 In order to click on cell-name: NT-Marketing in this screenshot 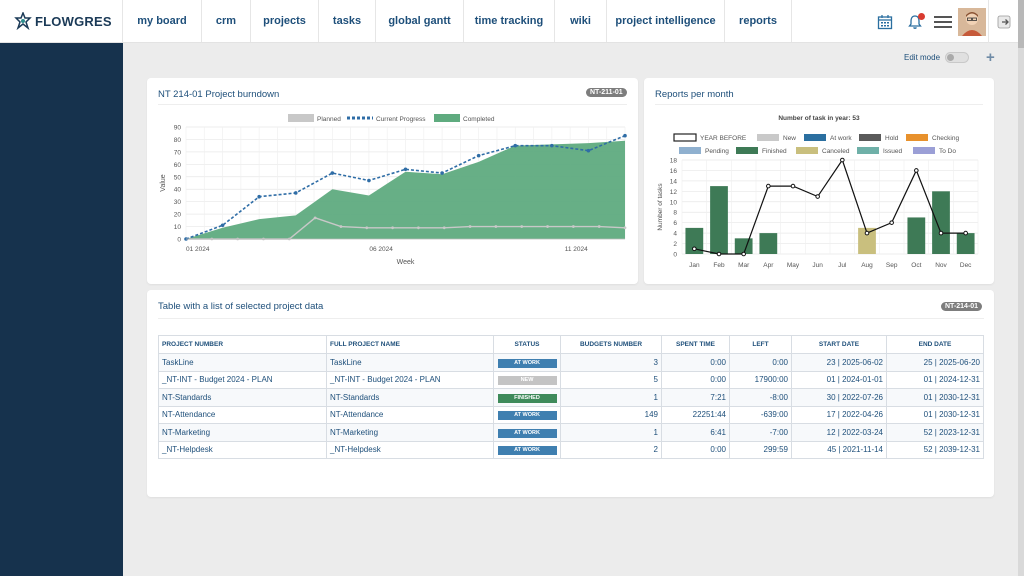, I will do `click(410, 432)`.